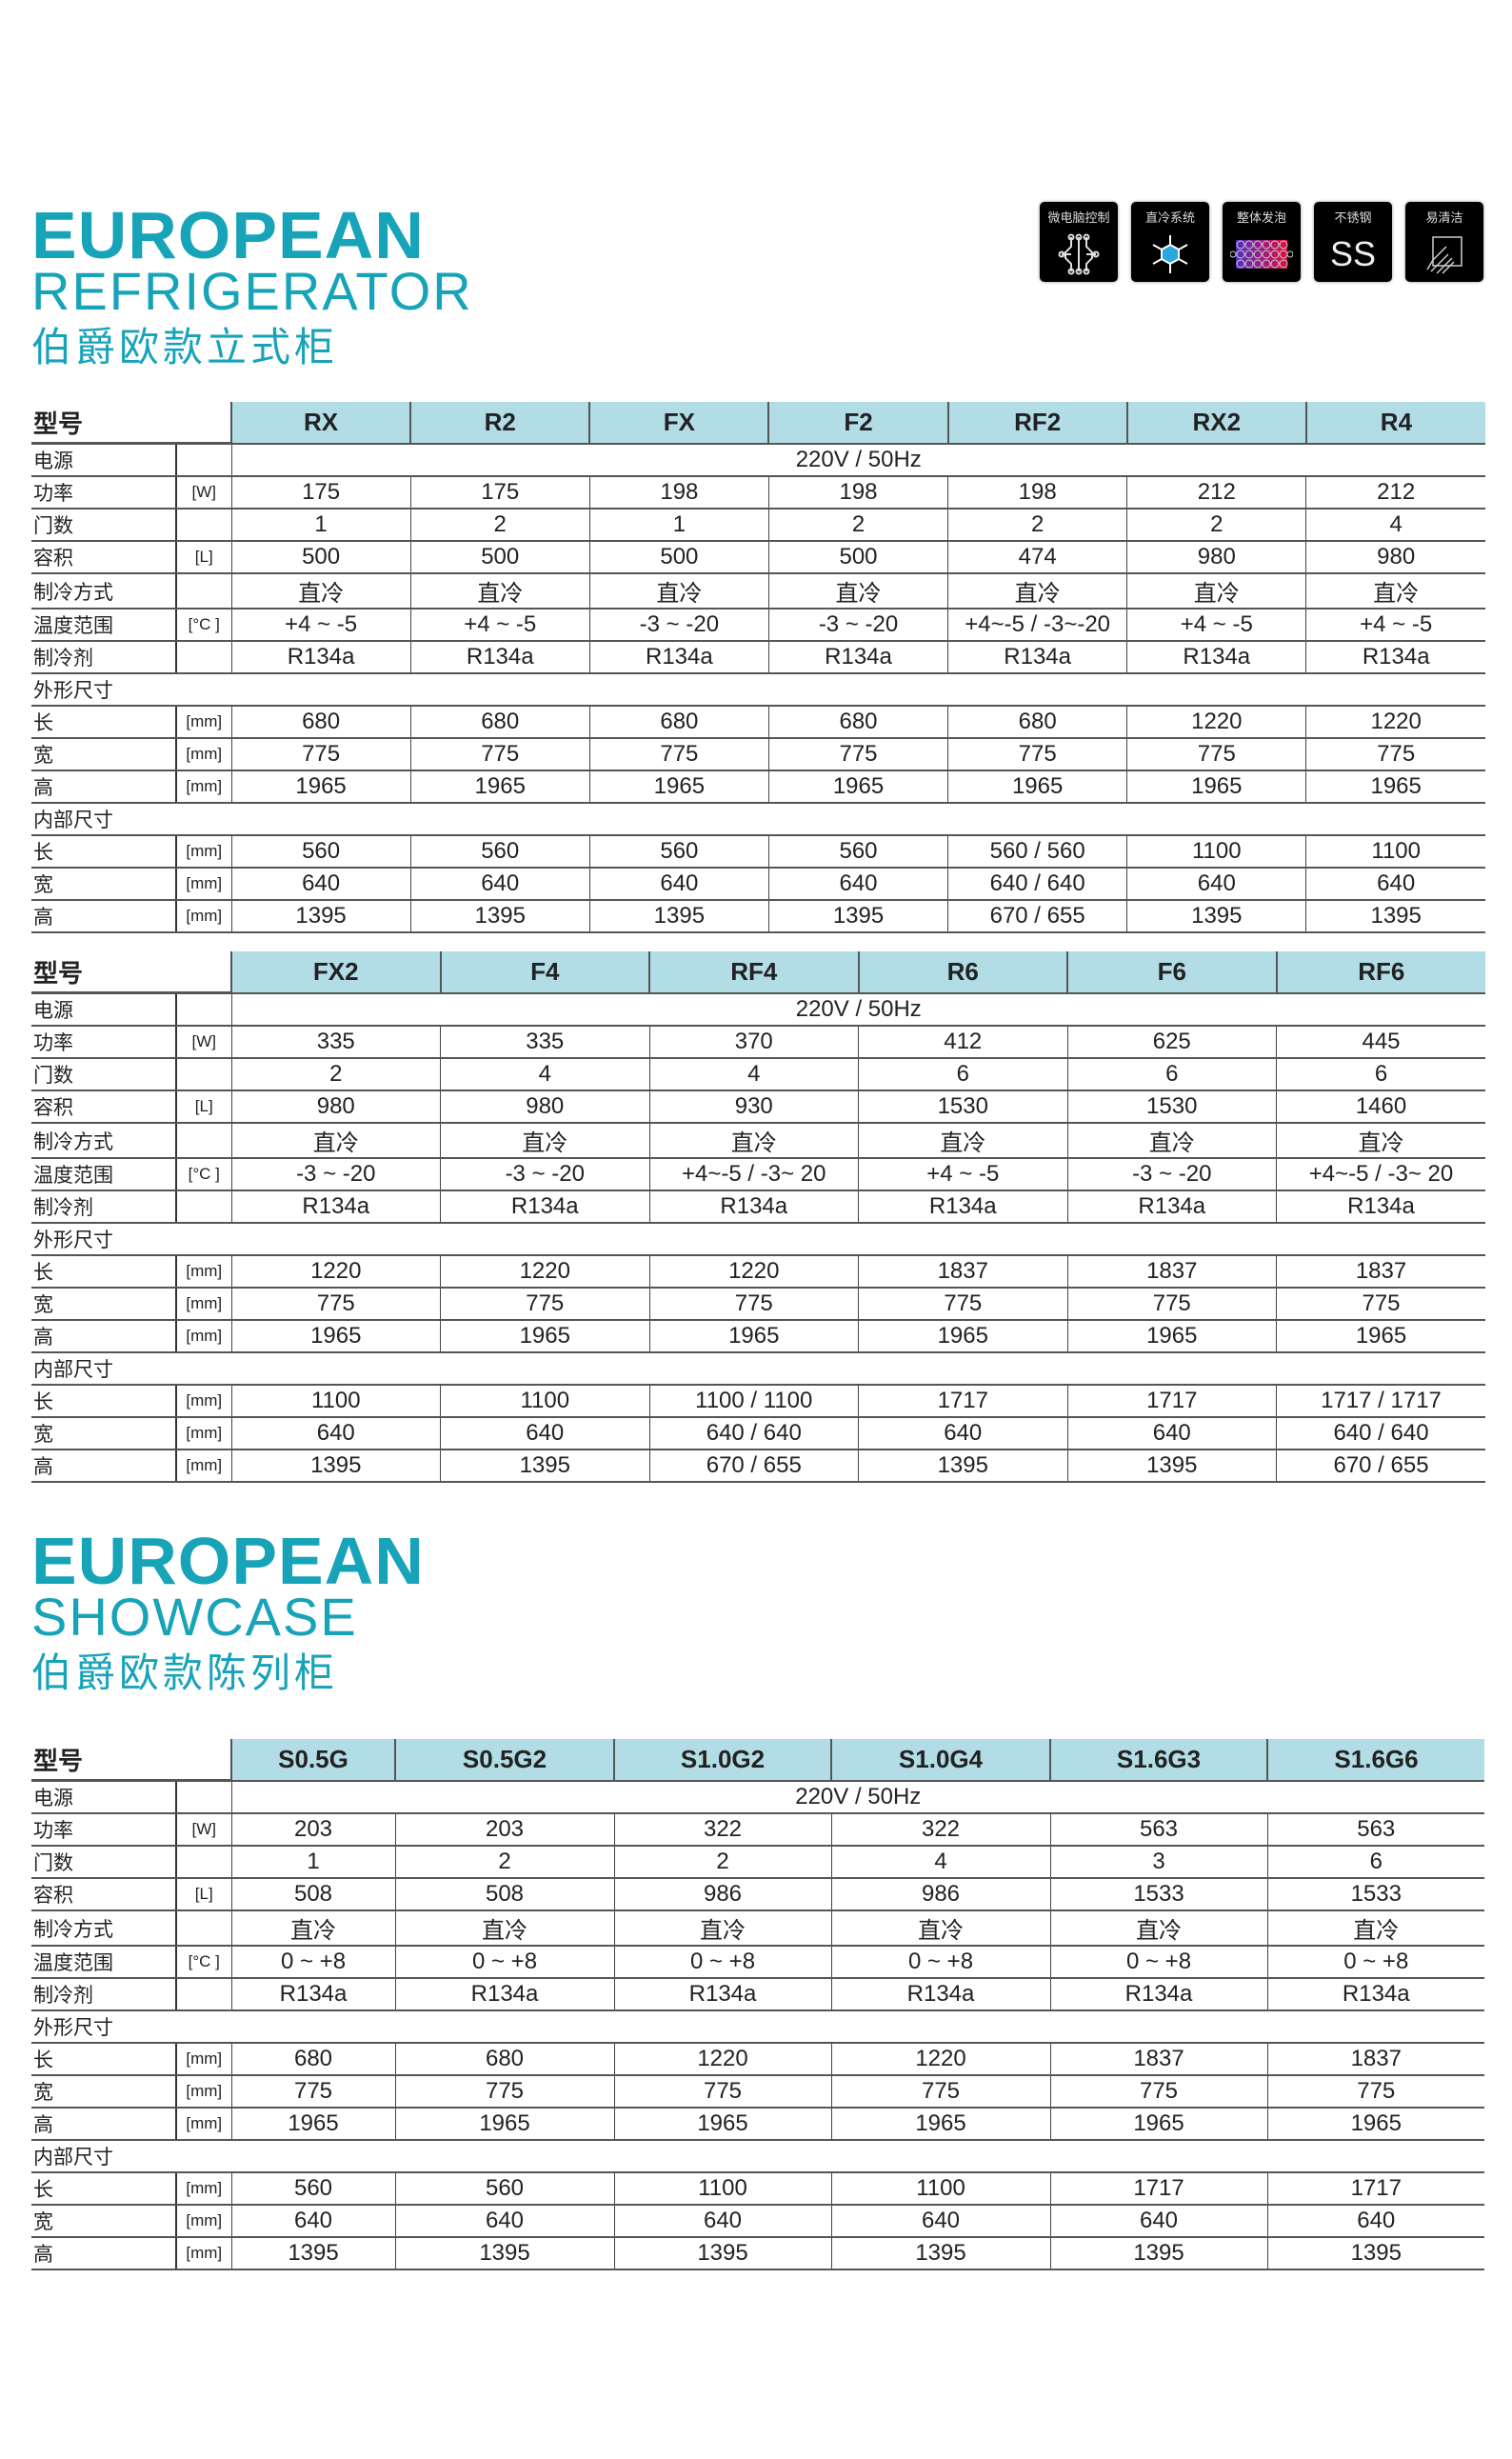 Image resolution: width=1512 pixels, height=2459 pixels. Describe the element at coordinates (103, 1043) in the screenshot. I see `row-label: 功率` at that location.